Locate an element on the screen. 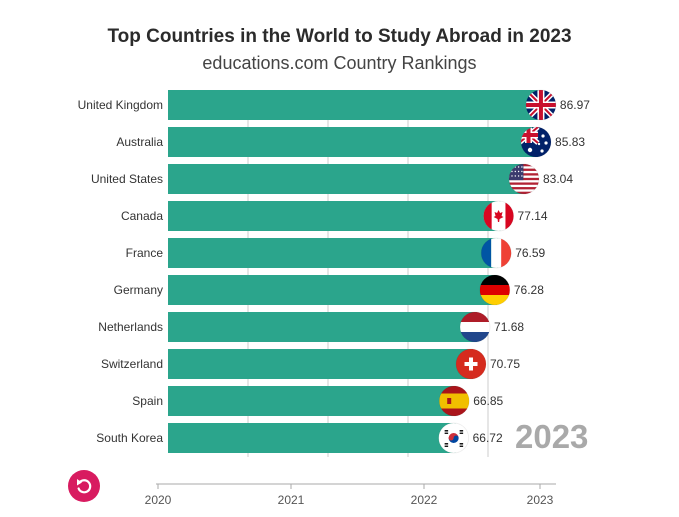  flag-france-icon is located at coordinates (496, 253).